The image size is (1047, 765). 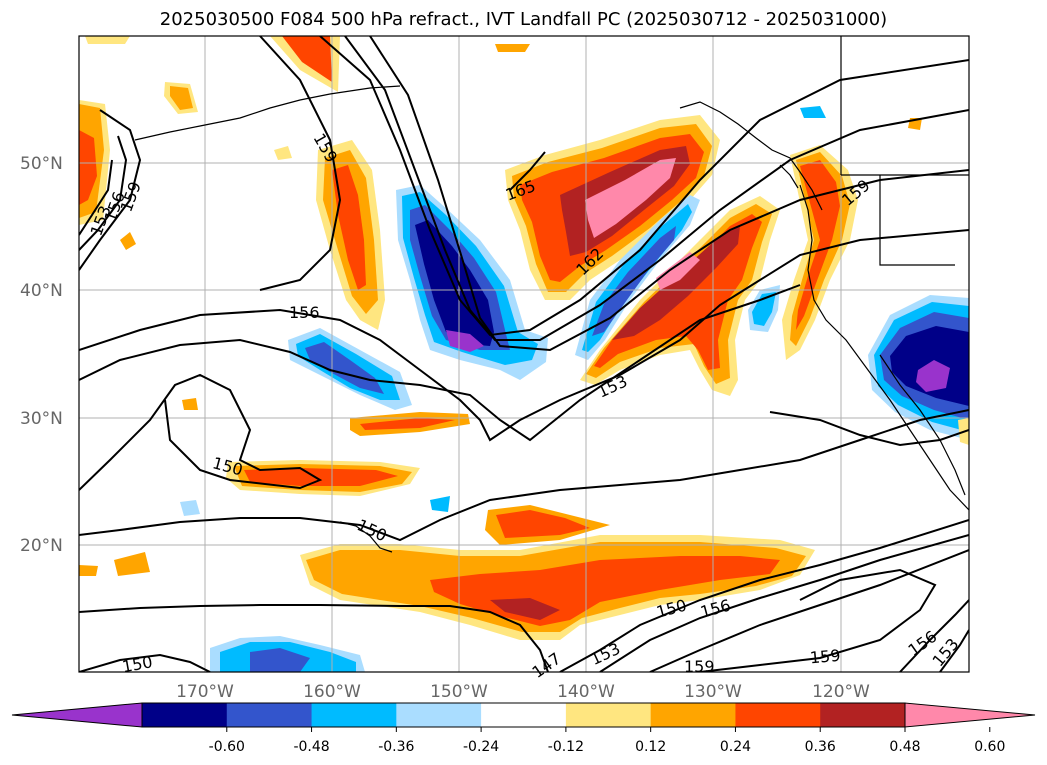 I want to click on west-coast-na, so click(x=884, y=347).